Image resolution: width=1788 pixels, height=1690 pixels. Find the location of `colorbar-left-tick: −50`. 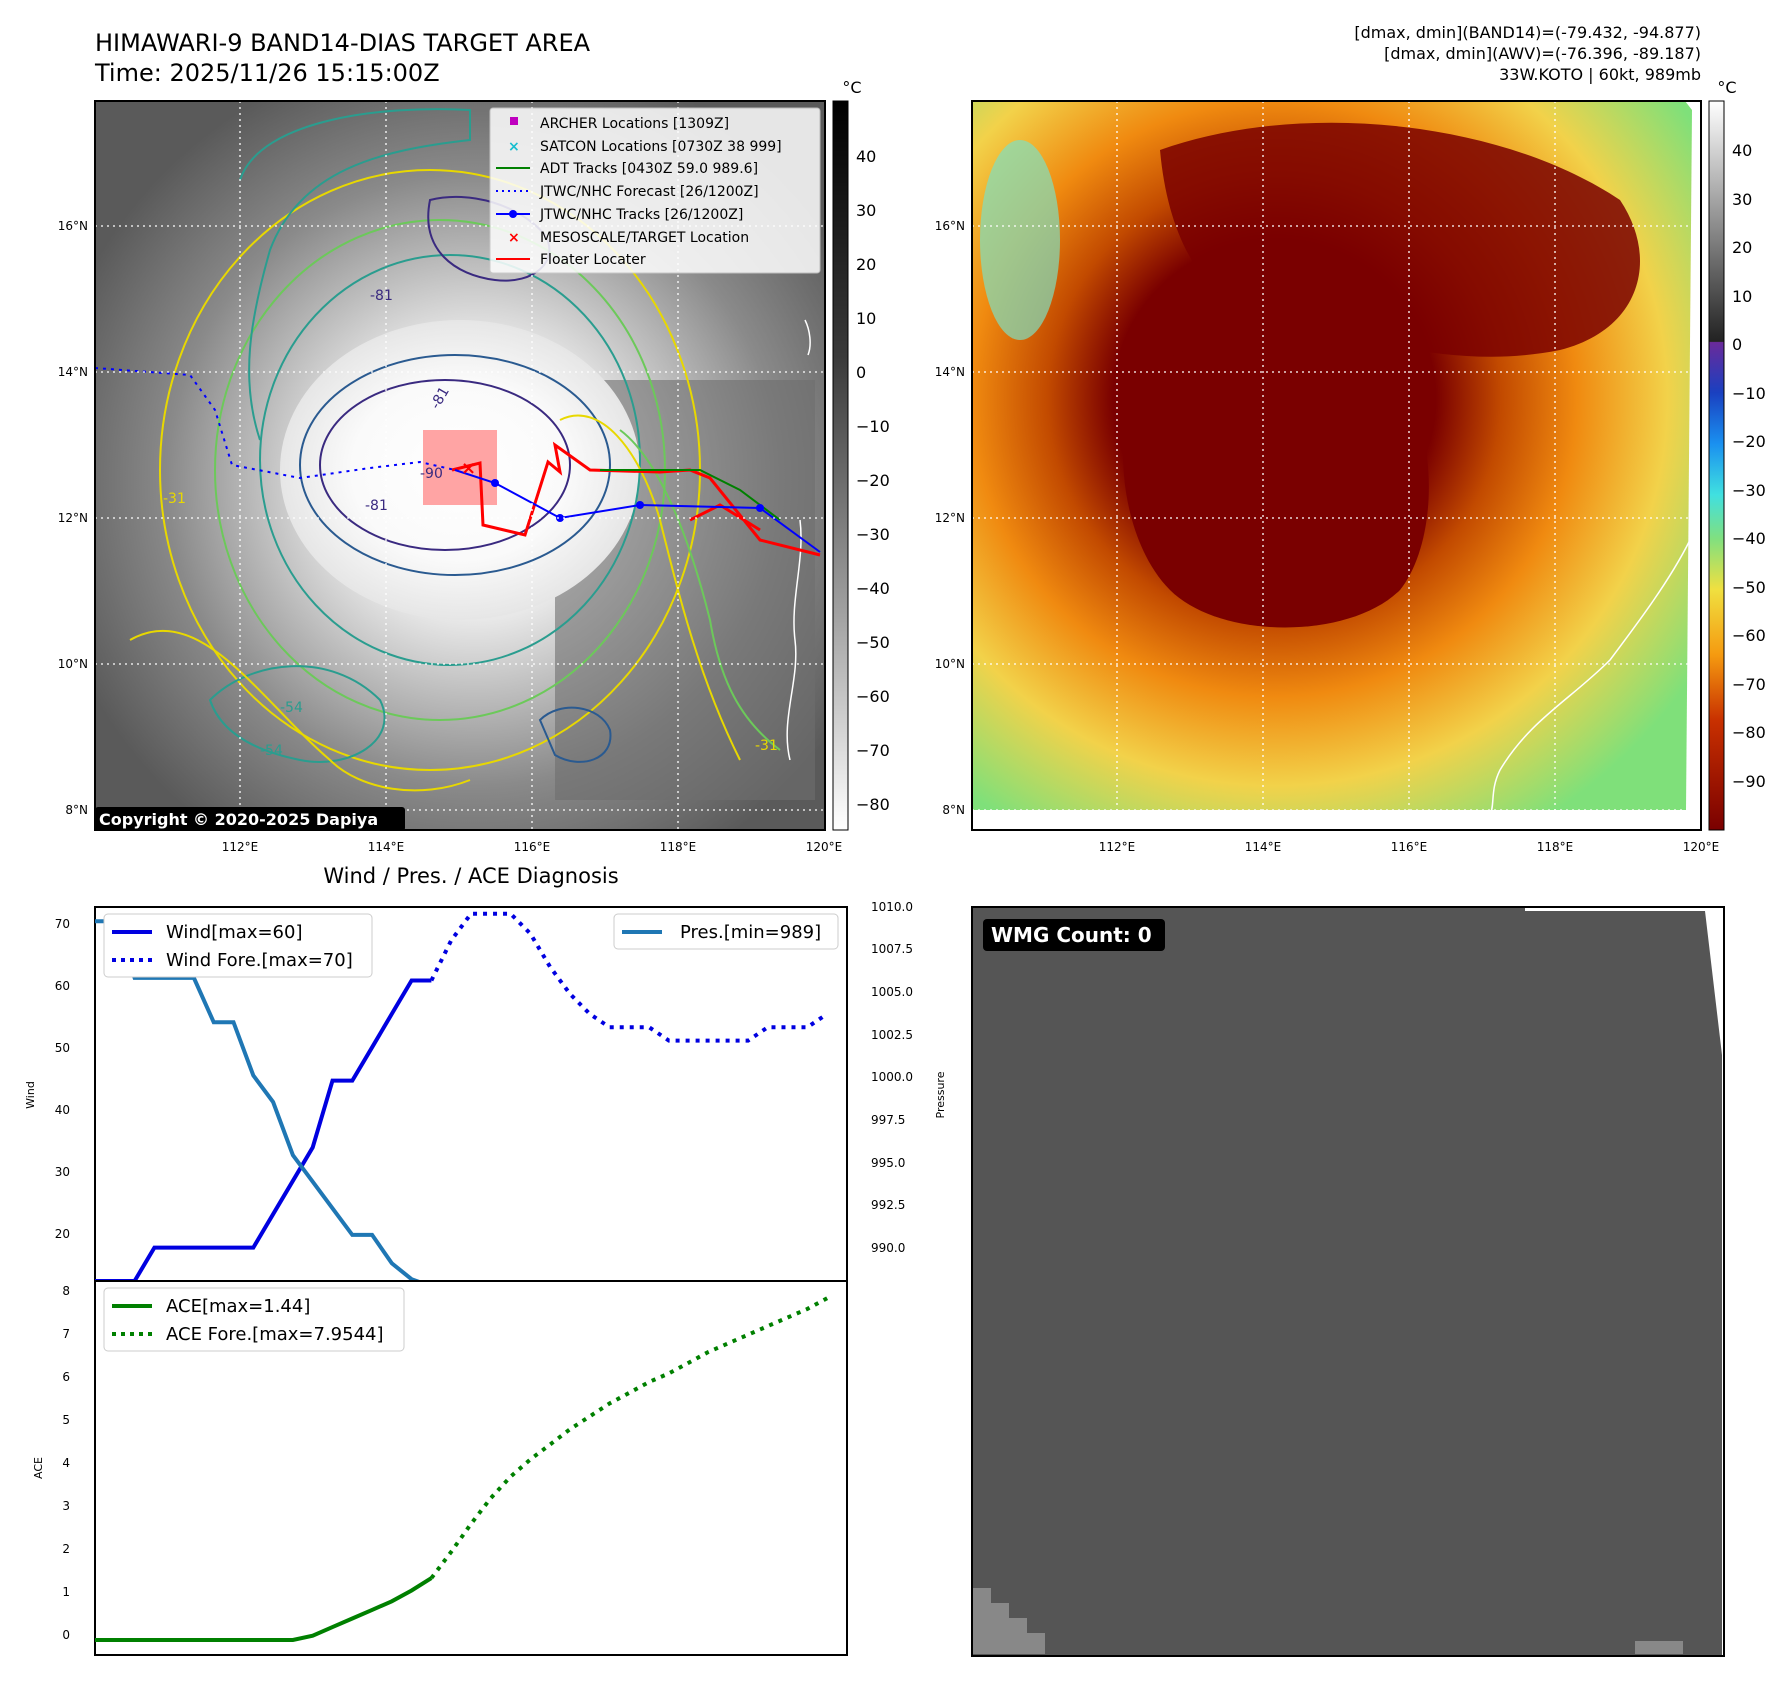

colorbar-left-tick: −50 is located at coordinates (873, 642).